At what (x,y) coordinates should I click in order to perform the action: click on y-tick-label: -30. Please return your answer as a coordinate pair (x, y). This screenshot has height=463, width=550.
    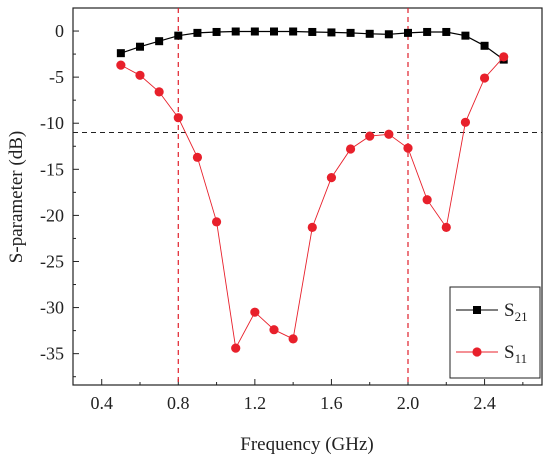
    Looking at the image, I should click on (52, 308).